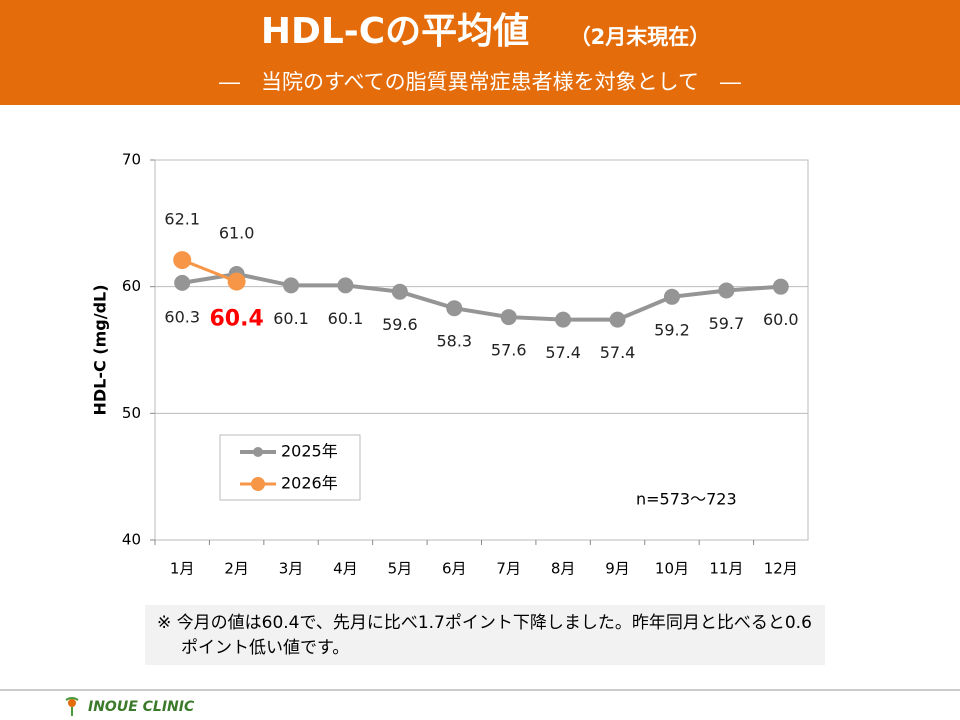  What do you see at coordinates (454, 341) in the screenshot?
I see `data-label: 58.3` at bounding box center [454, 341].